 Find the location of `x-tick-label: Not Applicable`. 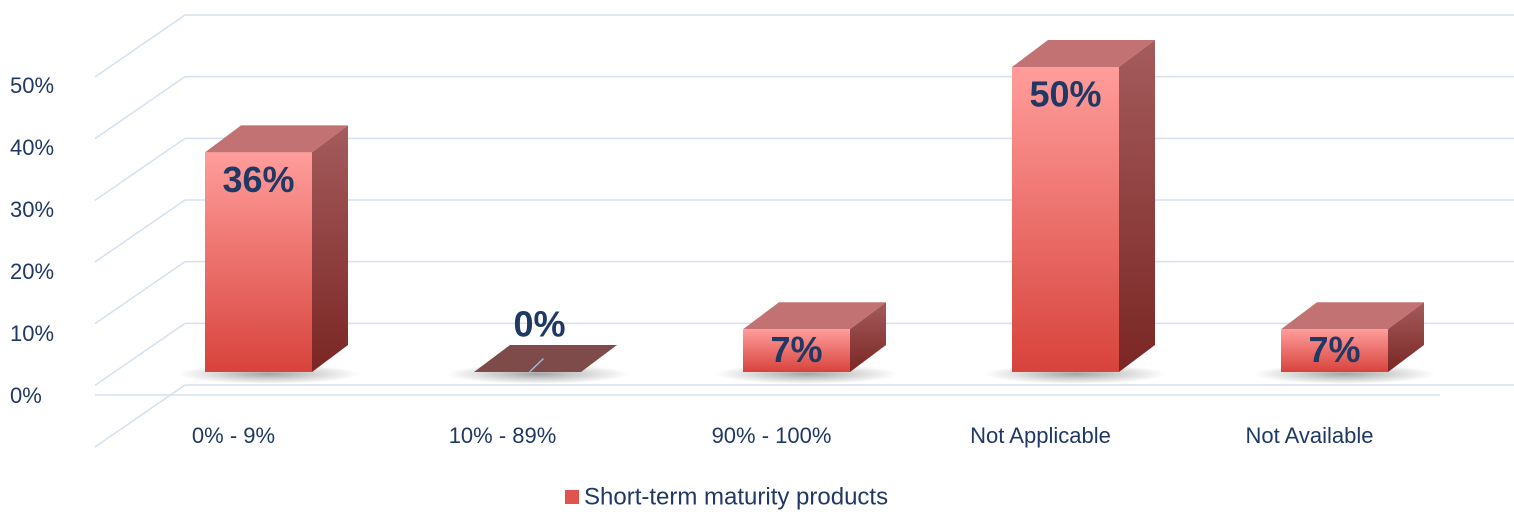

x-tick-label: Not Applicable is located at coordinates (1040, 435).